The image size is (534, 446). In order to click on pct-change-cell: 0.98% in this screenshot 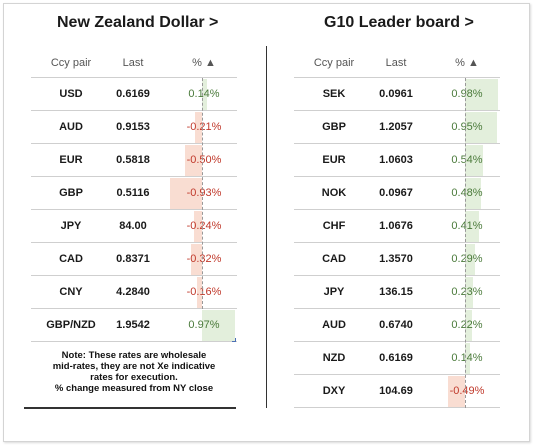, I will do `click(467, 94)`.